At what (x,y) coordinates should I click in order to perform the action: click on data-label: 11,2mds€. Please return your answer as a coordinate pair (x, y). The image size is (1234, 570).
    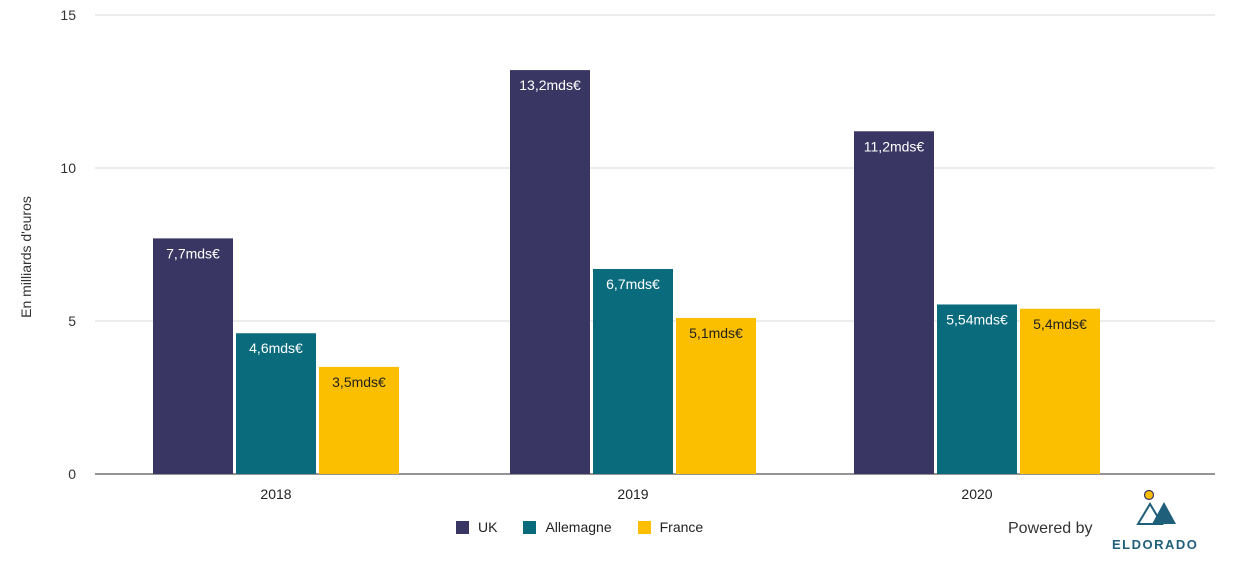
    Looking at the image, I should click on (894, 146).